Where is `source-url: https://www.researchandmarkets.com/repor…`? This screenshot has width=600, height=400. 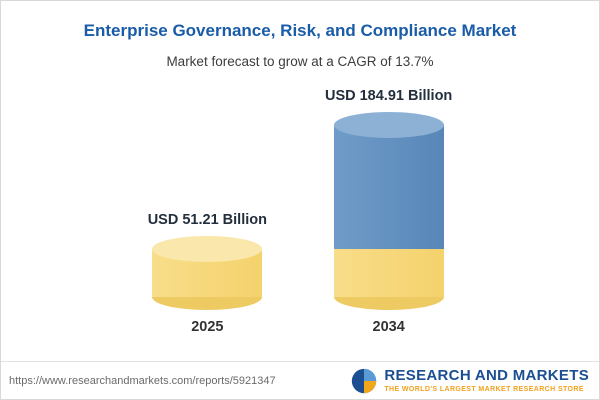
source-url: https://www.researchandmarkets.com/repor… is located at coordinates (142, 380).